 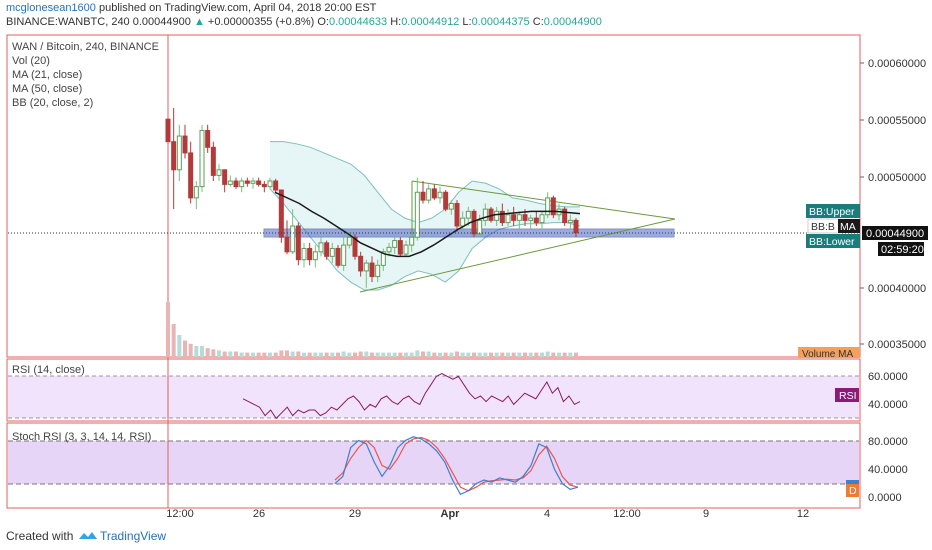 What do you see at coordinates (47, 75) in the screenshot?
I see `legend-ma21: MA (21, close)` at bounding box center [47, 75].